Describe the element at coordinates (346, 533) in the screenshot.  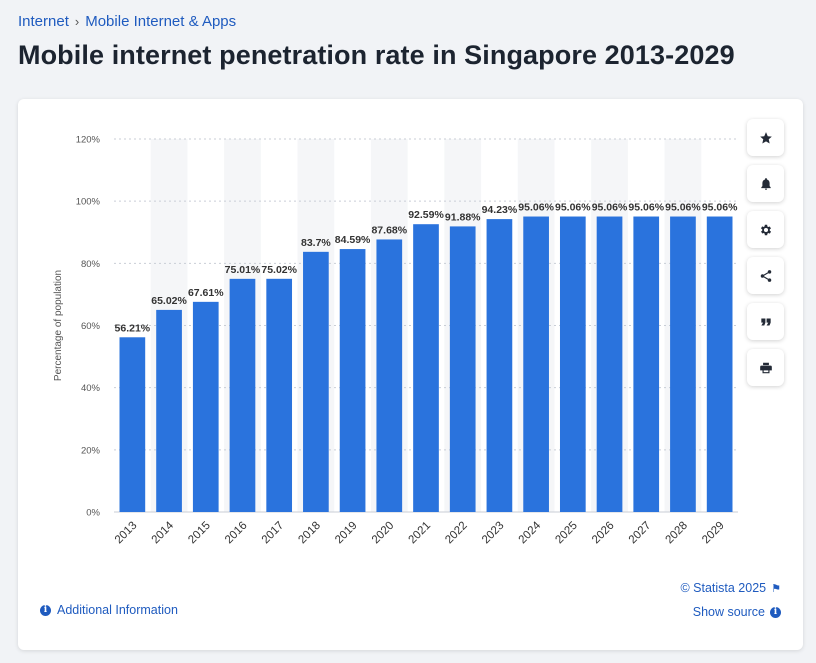
I see `x-tick-label: 2019` at that location.